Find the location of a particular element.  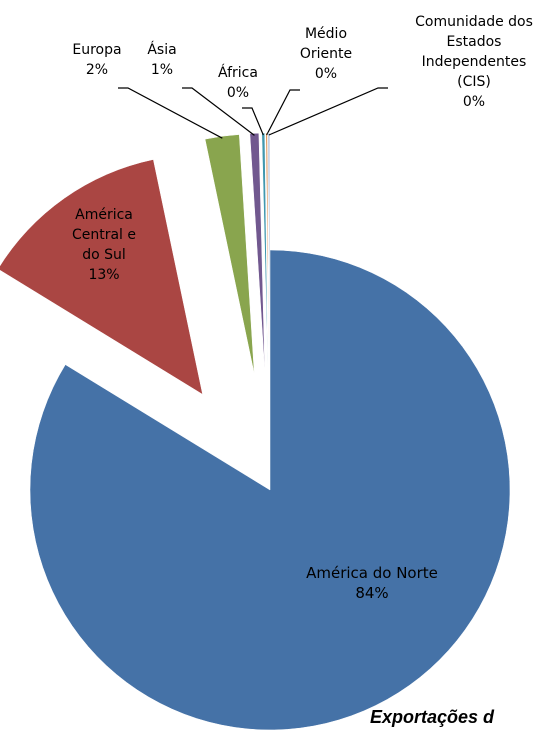

slice-value-label: 13% is located at coordinates (104, 275).